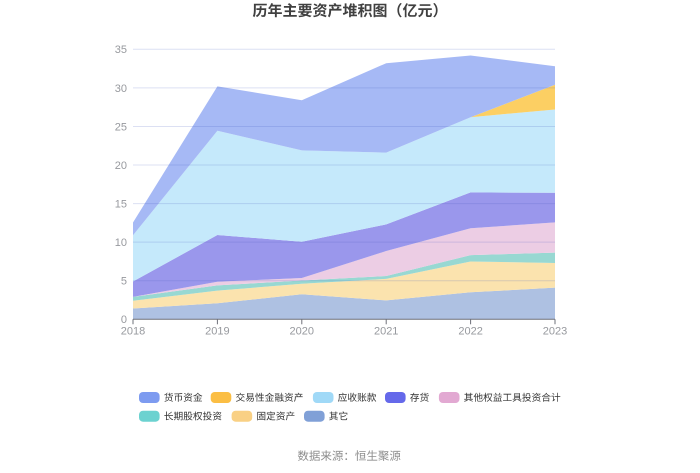  What do you see at coordinates (217, 332) in the screenshot?
I see `svg-text: 2019` at bounding box center [217, 332].